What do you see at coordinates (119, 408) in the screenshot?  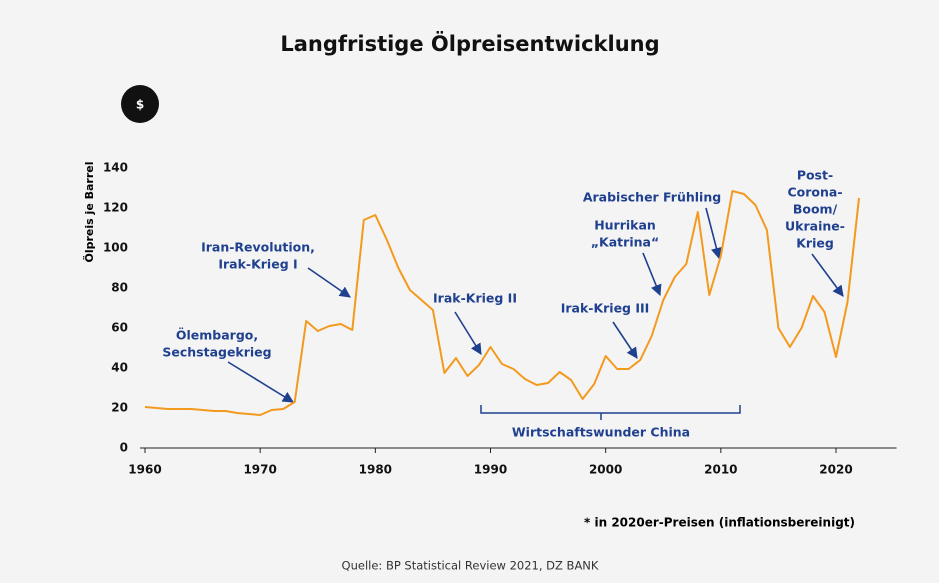 I see `y-tick-label: 20` at bounding box center [119, 408].